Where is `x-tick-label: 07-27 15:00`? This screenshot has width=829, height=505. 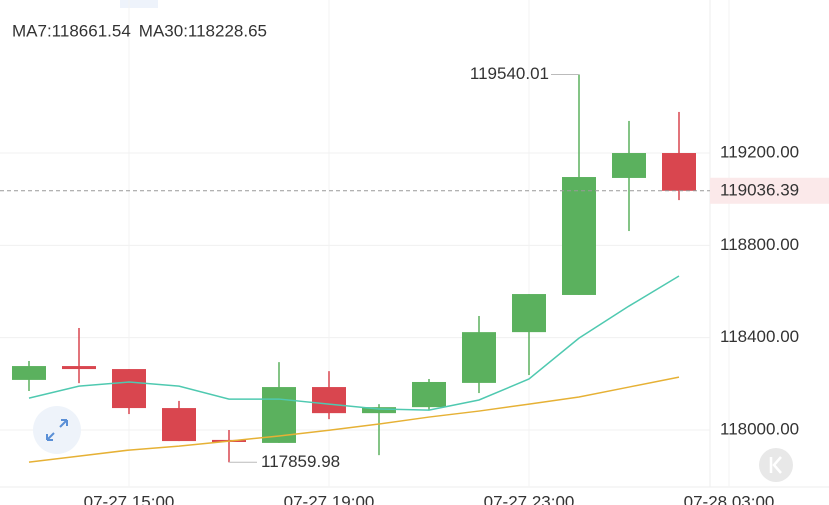 x-tick-label: 07-27 15:00 is located at coordinates (129, 498).